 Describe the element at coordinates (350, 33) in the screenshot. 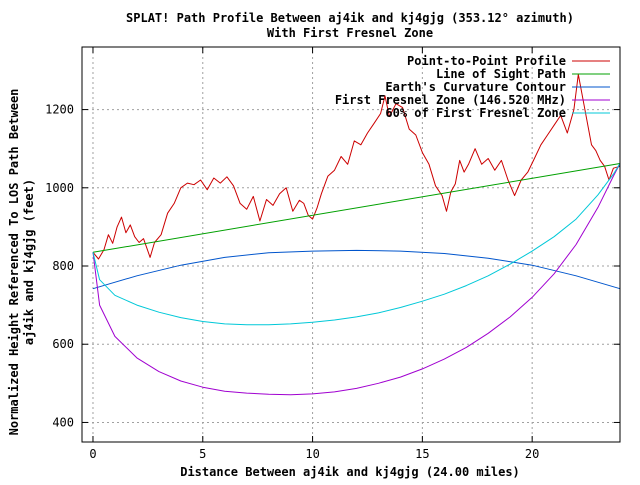

I see `chart-subtitle: With First Fresnel Zone` at that location.